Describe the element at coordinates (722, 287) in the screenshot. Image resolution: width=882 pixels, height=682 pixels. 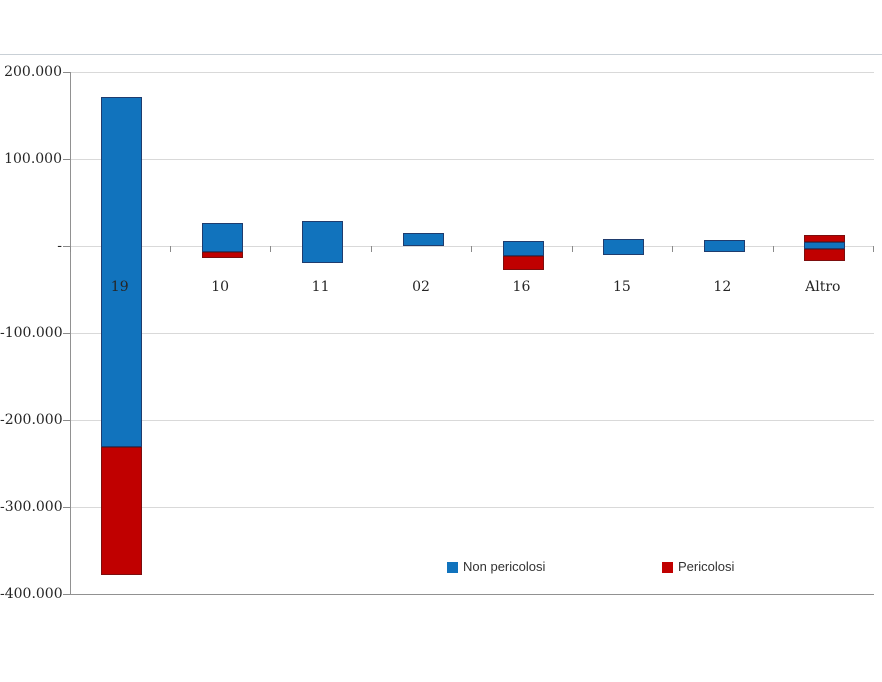
I see `category-label: 12` at that location.